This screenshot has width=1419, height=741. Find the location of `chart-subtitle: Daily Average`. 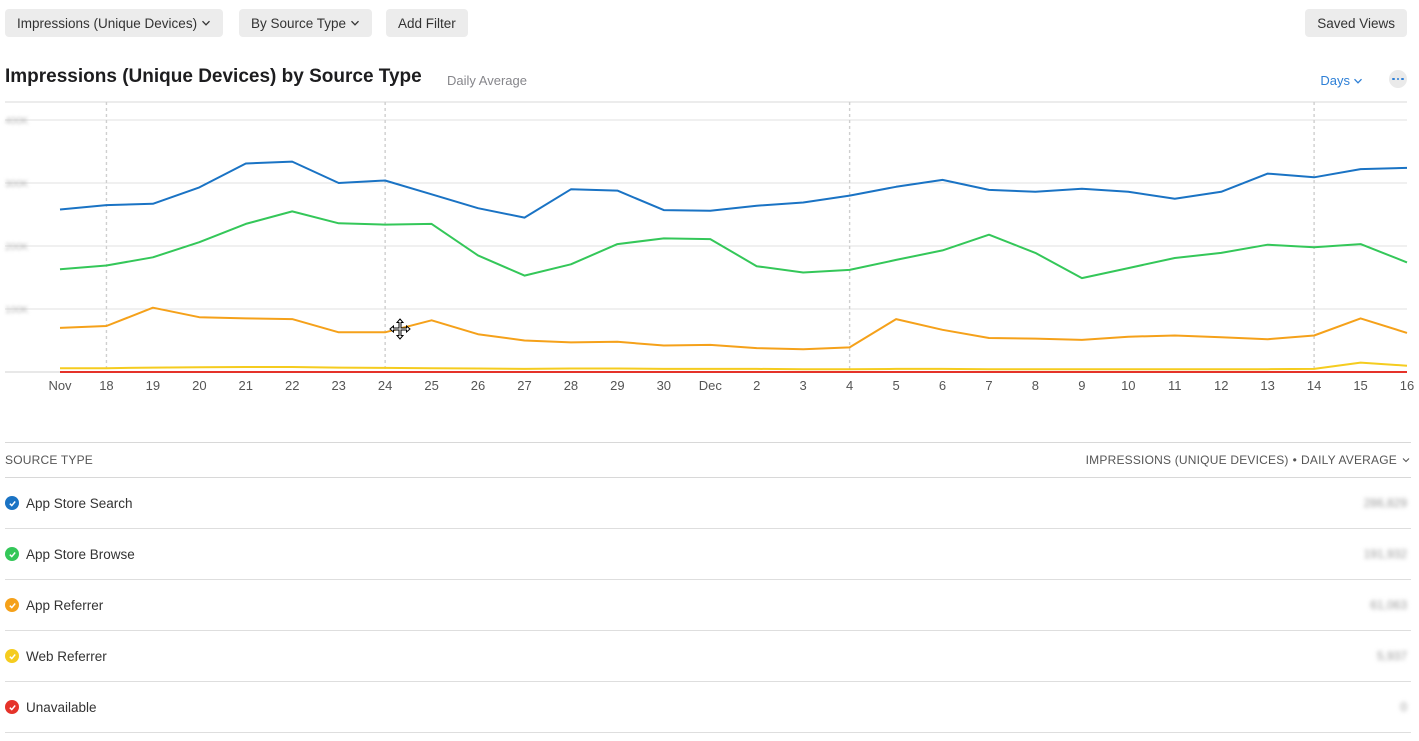

chart-subtitle: Daily Average is located at coordinates (487, 80).